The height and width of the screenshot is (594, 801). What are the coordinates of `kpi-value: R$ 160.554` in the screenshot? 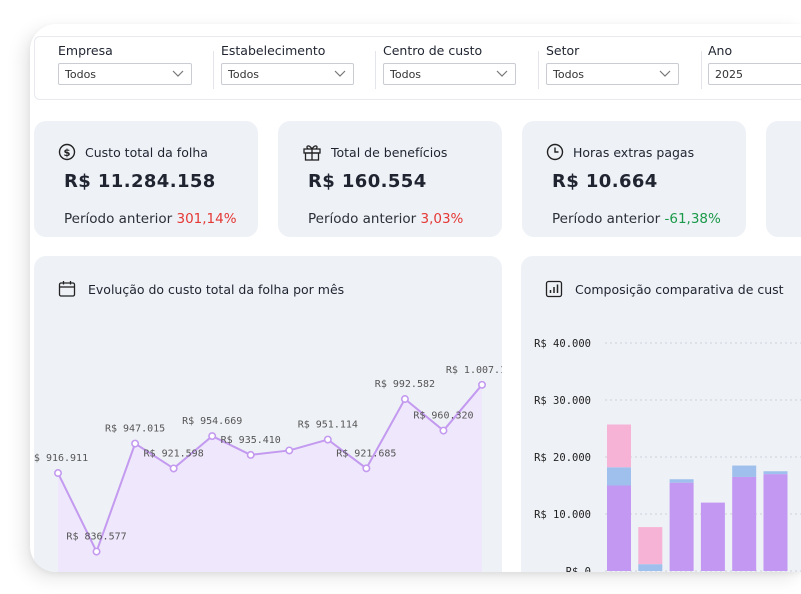 It's located at (367, 181).